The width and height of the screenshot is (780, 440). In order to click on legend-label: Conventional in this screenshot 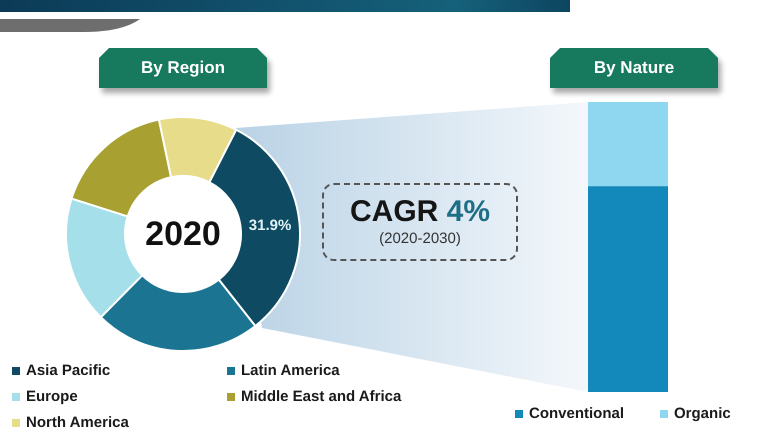, I will do `click(576, 413)`.